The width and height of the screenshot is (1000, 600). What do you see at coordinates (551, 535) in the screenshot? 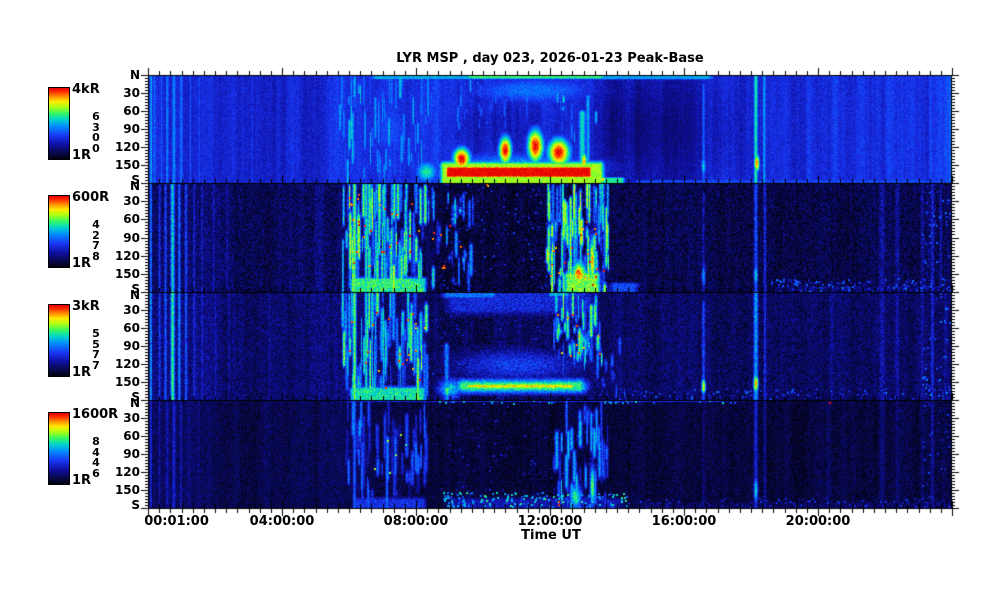
I see `x-axis-label: Time UT` at bounding box center [551, 535].